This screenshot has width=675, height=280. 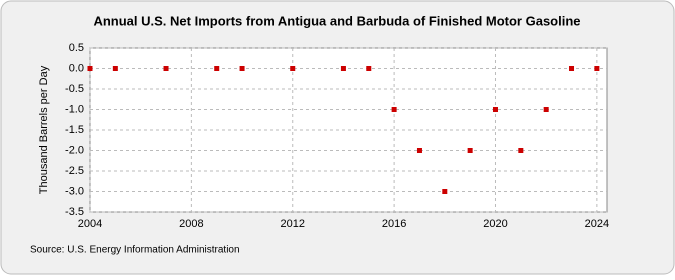 I want to click on y-tick-label: -2.0, so click(x=74, y=150).